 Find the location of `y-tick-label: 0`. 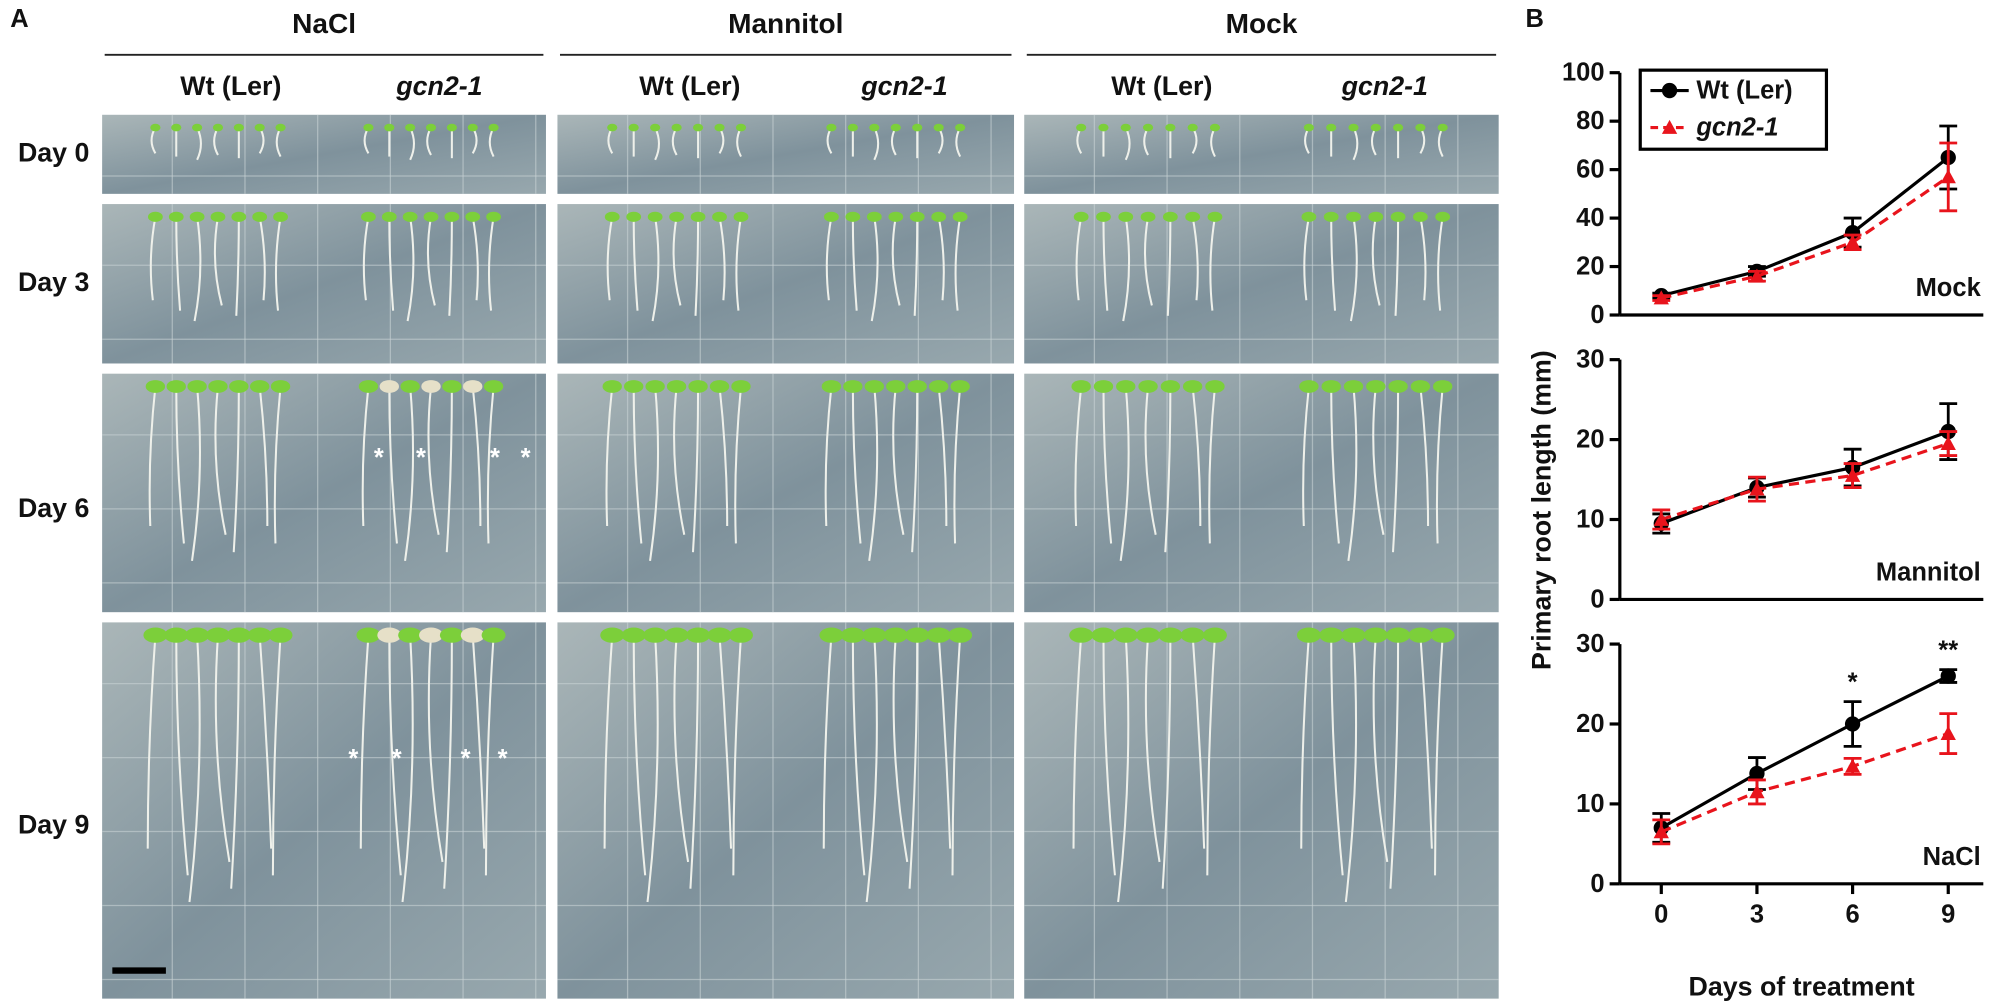

y-tick-label: 0 is located at coordinates (1597, 315).